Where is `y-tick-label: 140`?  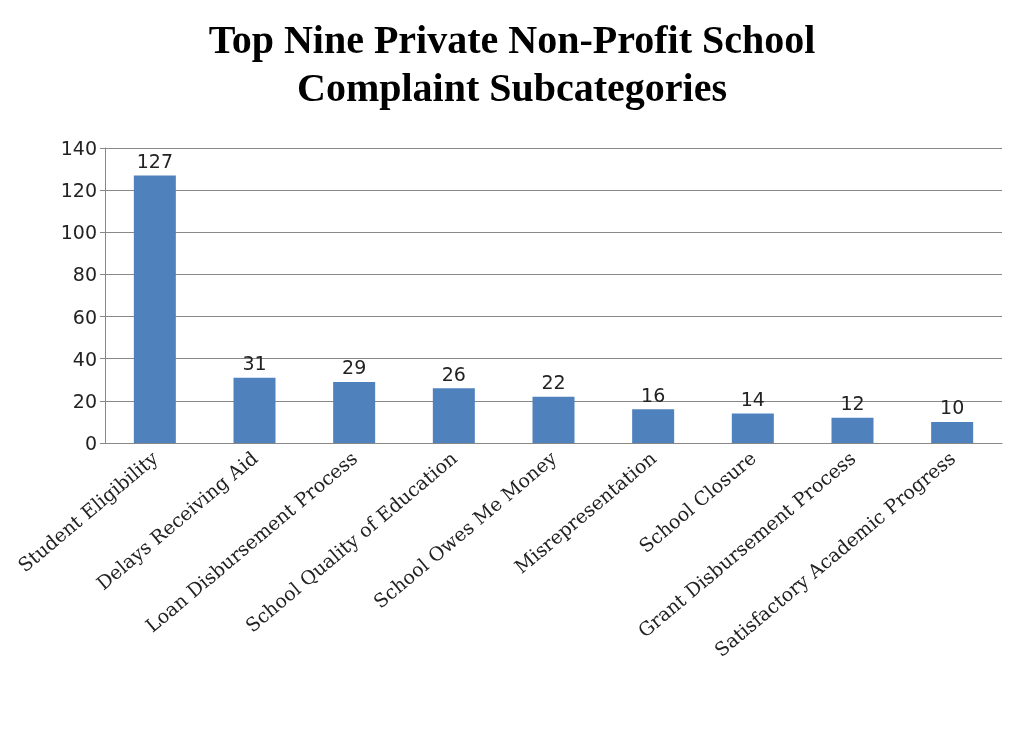 y-tick-label: 140 is located at coordinates (78, 148).